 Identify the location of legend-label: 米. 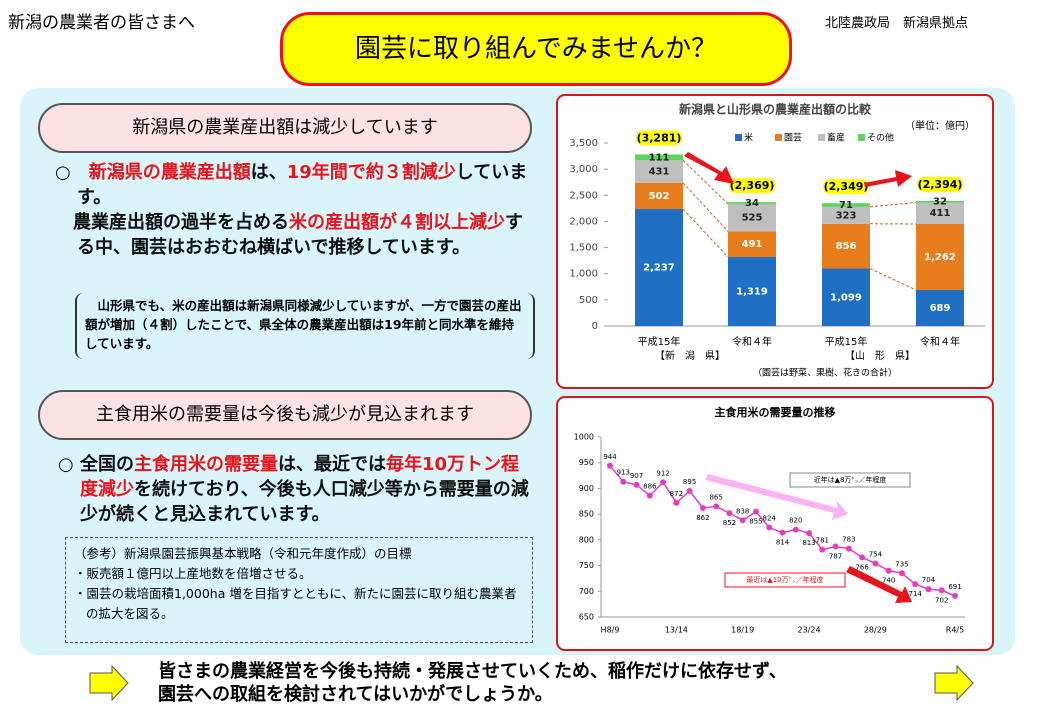
(748, 138).